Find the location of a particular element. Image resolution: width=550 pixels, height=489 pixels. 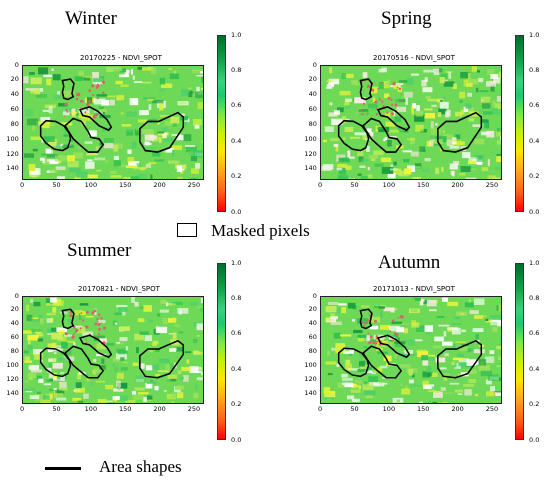

x-tick-label: 0 is located at coordinates (320, 185).